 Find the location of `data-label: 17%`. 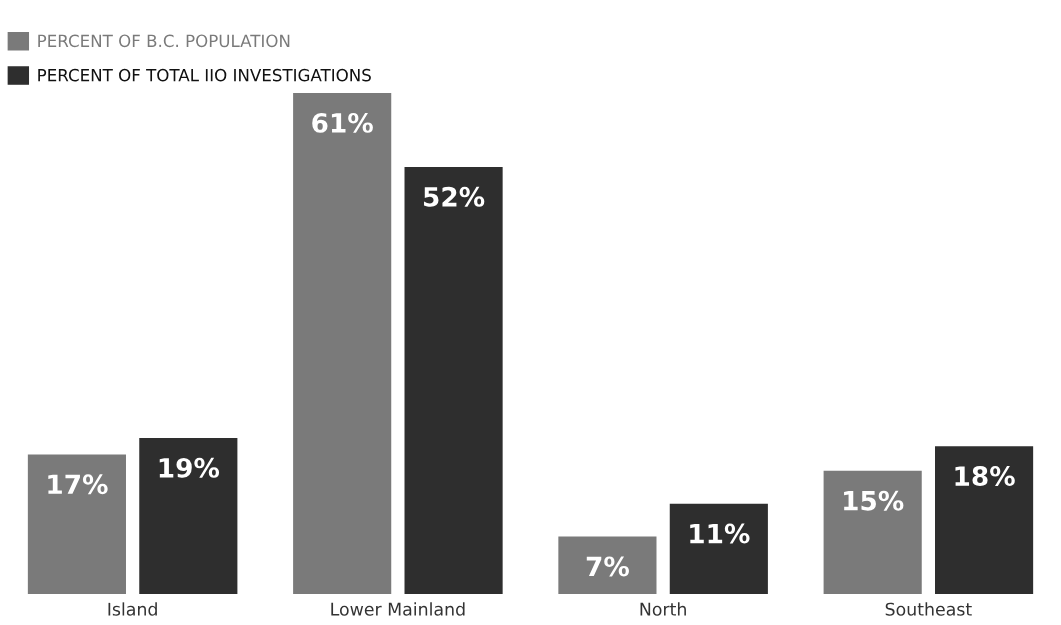

data-label: 17% is located at coordinates (78, 484).